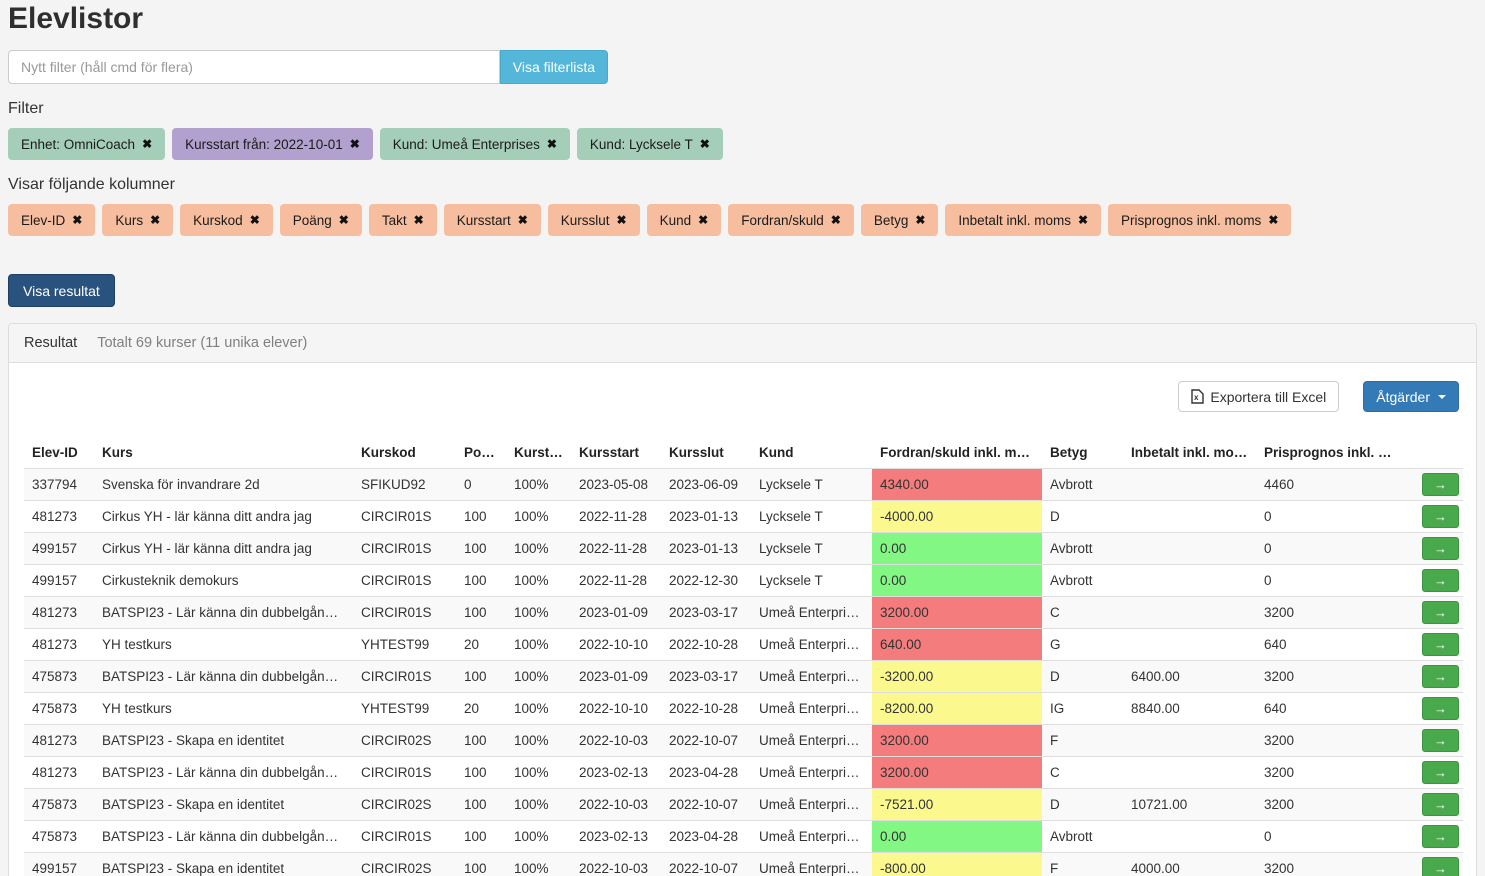 This screenshot has width=1485, height=876. What do you see at coordinates (402, 220) in the screenshot?
I see `column-tag: Takt ✖` at bounding box center [402, 220].